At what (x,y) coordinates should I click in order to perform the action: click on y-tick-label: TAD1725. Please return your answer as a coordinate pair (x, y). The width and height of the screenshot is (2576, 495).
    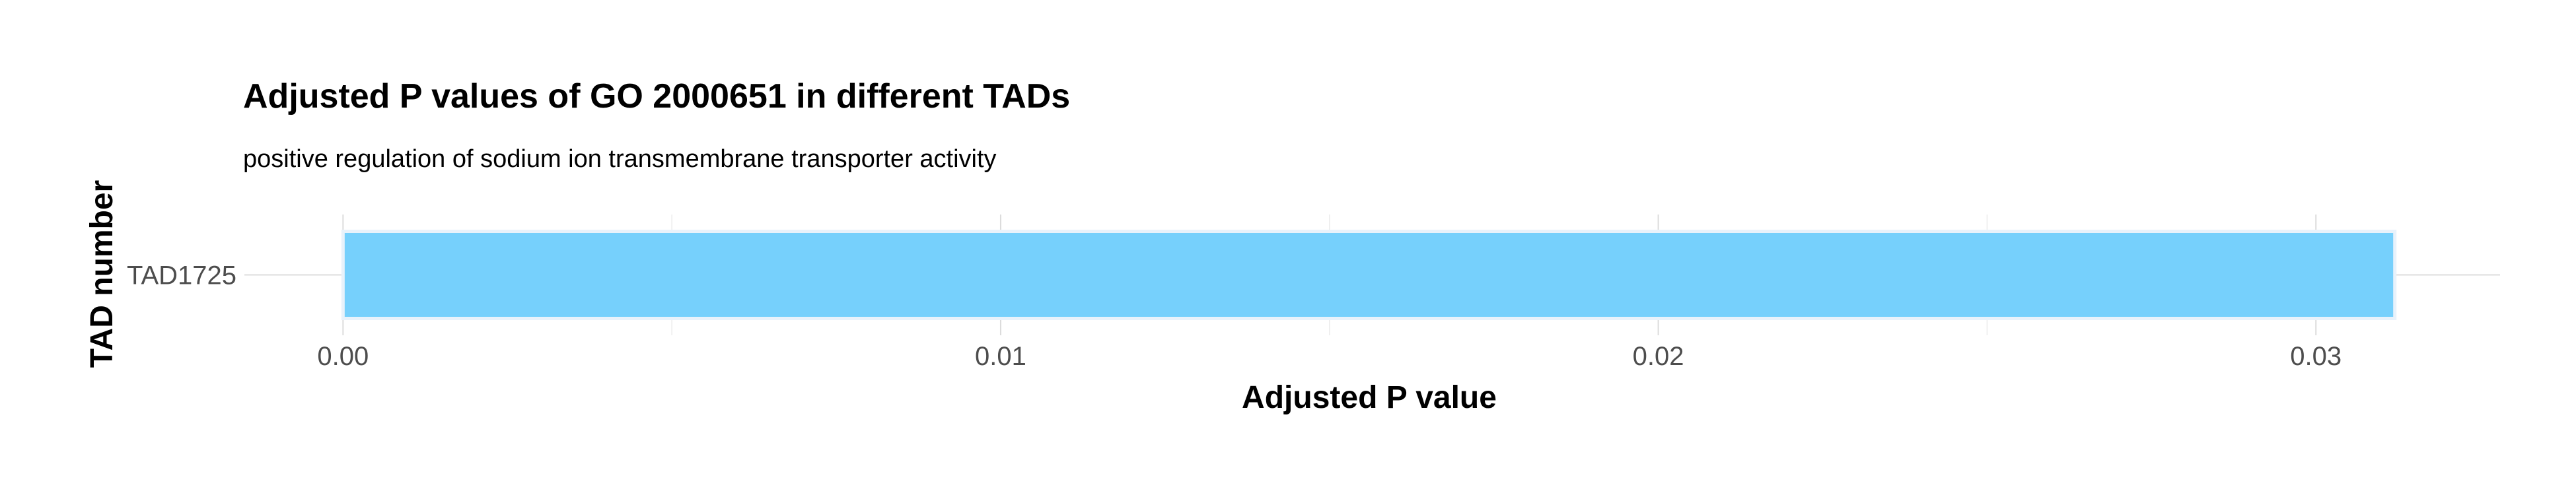
    Looking at the image, I should click on (182, 275).